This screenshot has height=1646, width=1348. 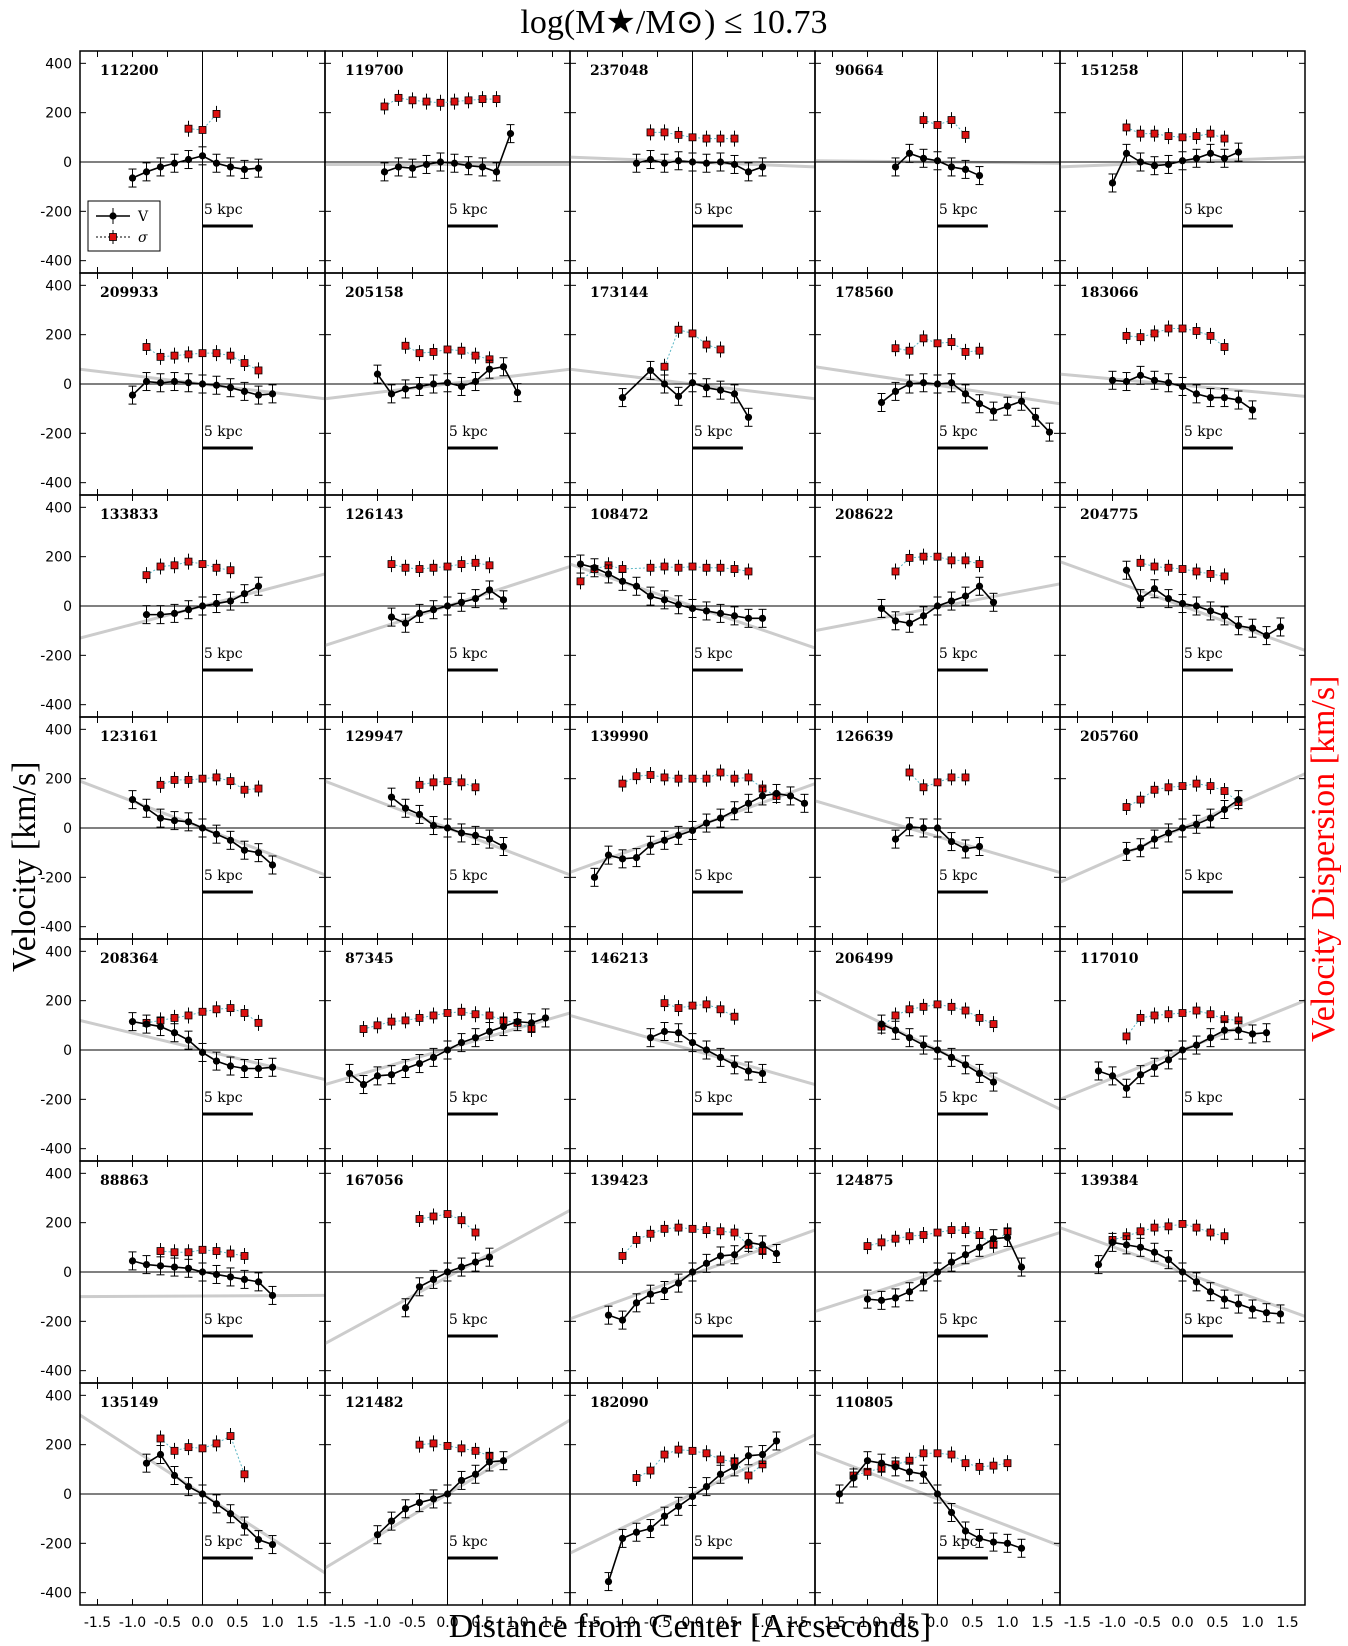 I want to click on x-axis-label: Distance from Center [Arcseconds], so click(x=690, y=1626).